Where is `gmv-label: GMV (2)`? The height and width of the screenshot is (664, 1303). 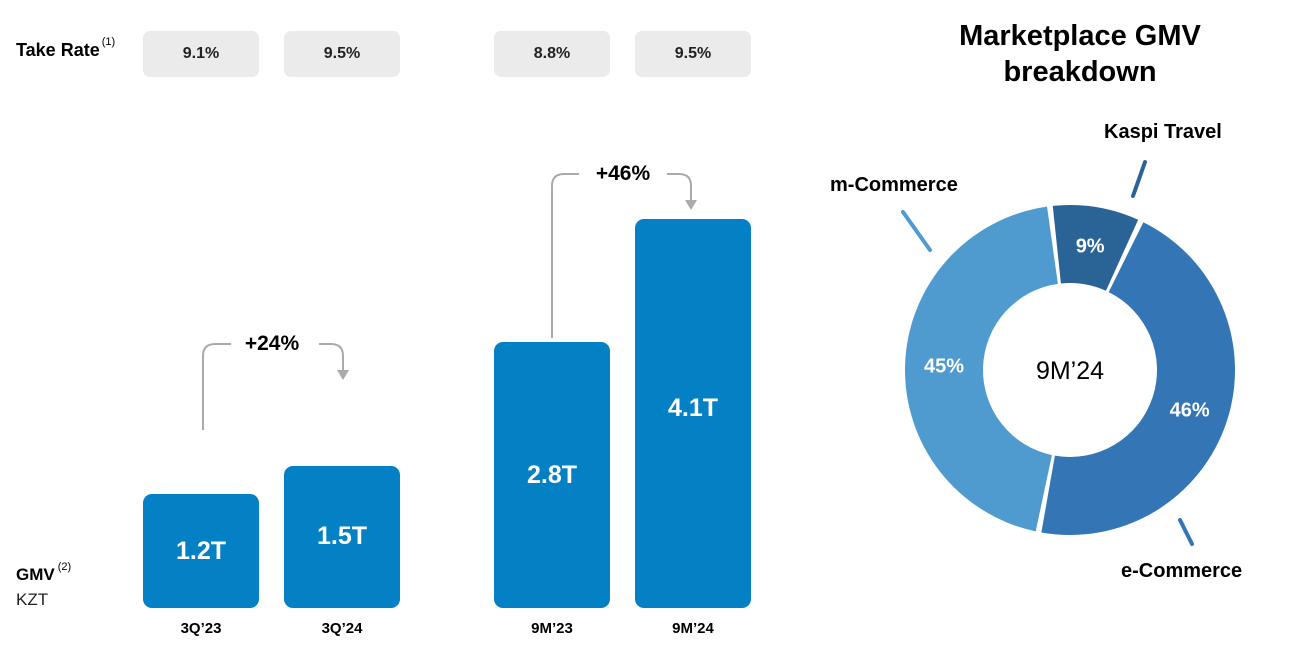
gmv-label: GMV (2) is located at coordinates (43, 573).